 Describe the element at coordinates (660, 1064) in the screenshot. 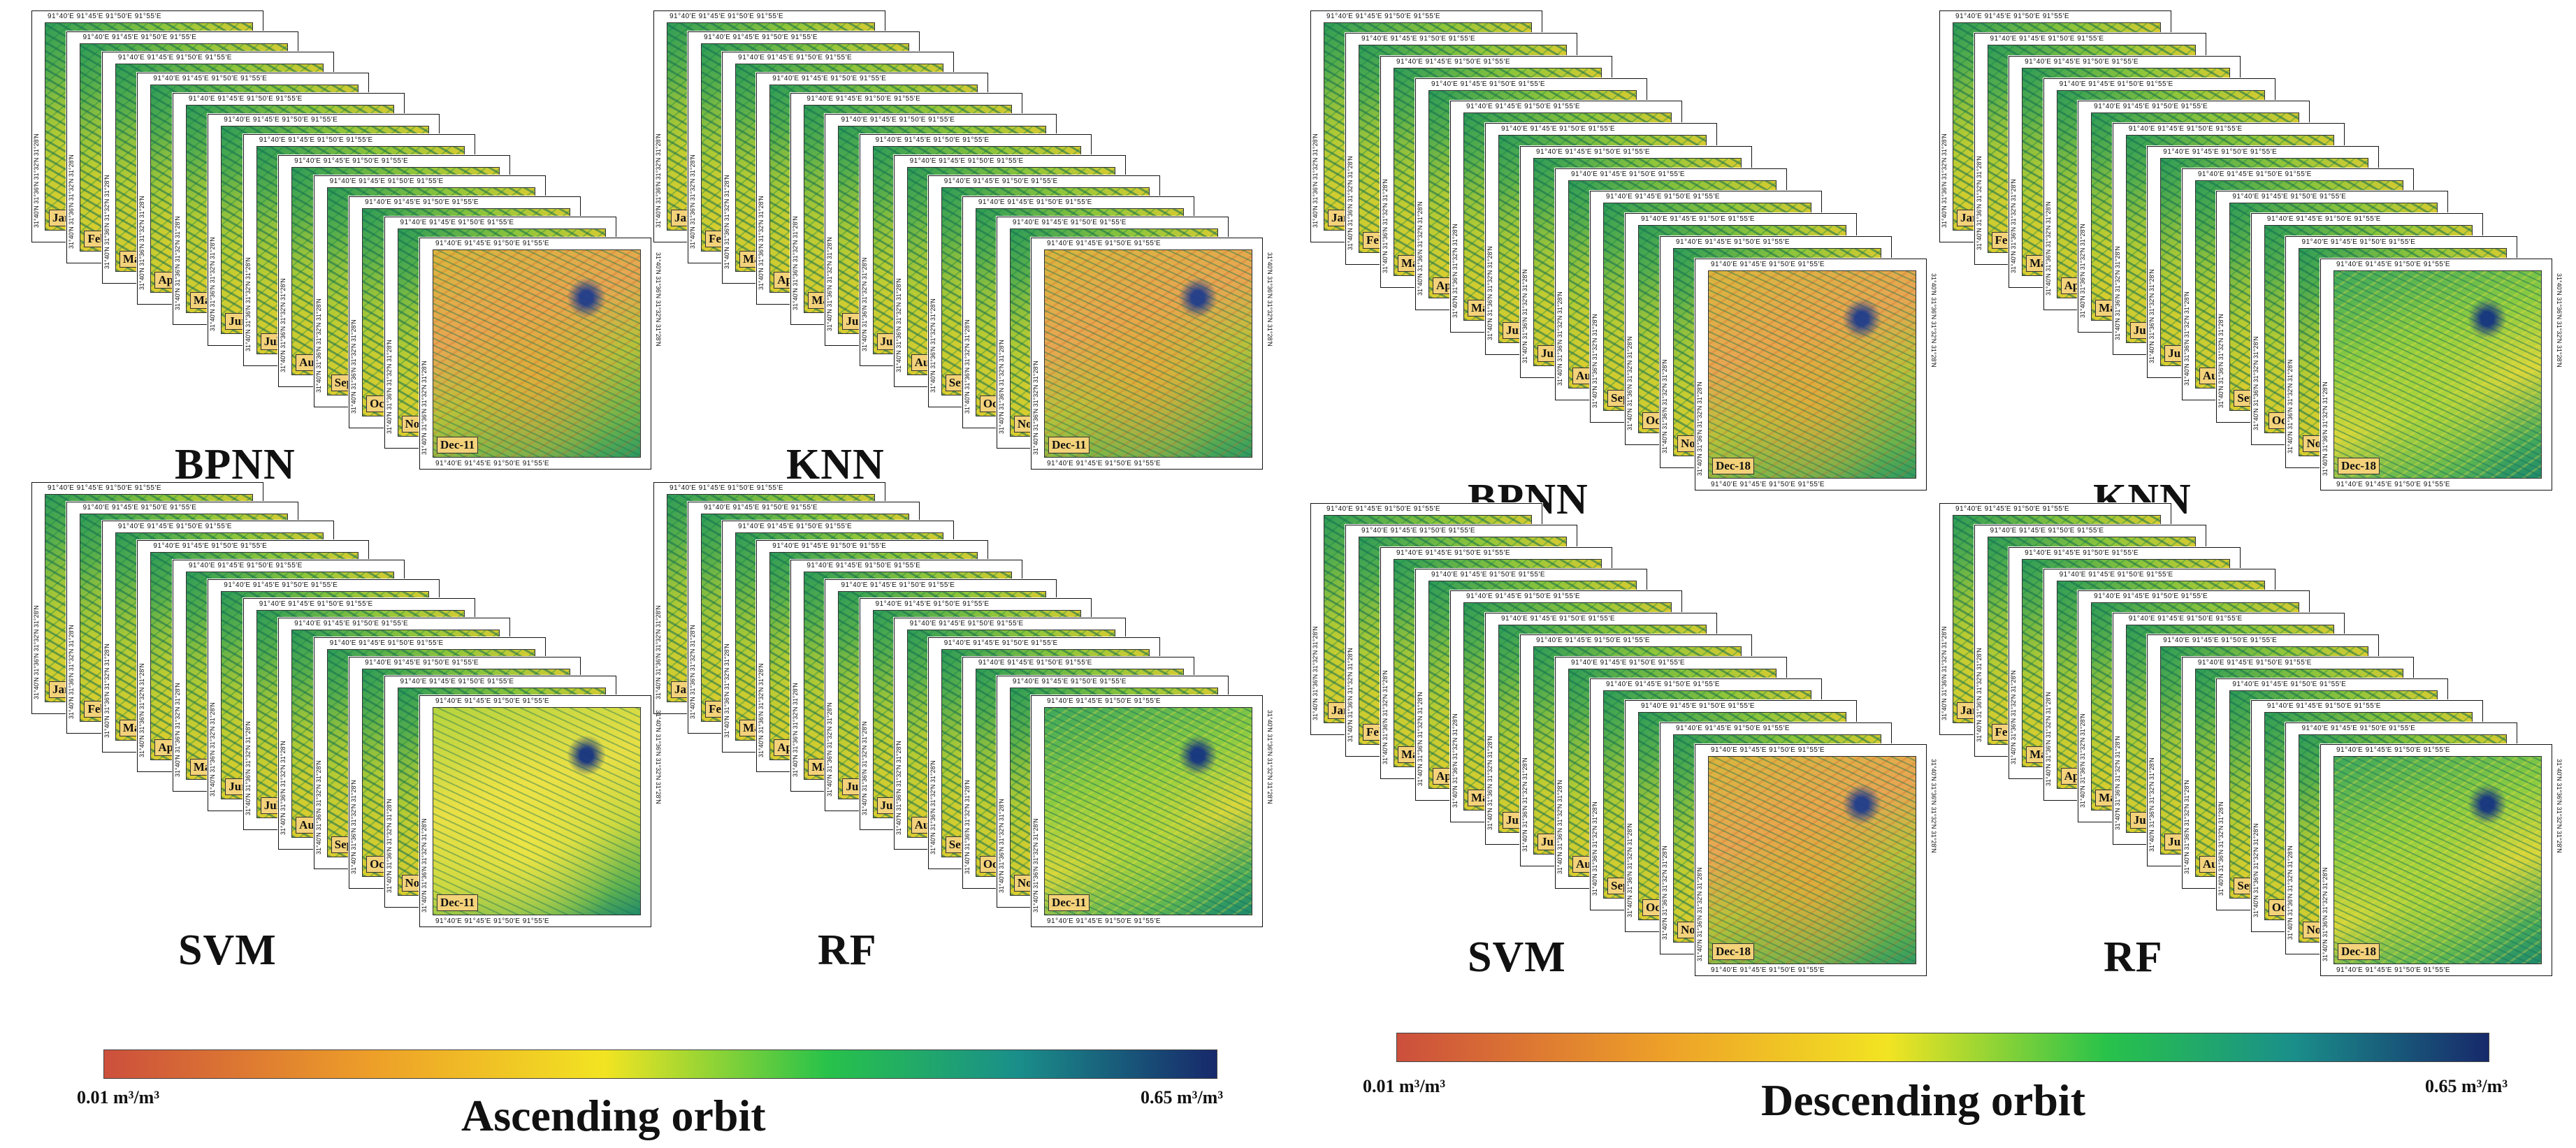

I see `ascending-colorbar` at that location.